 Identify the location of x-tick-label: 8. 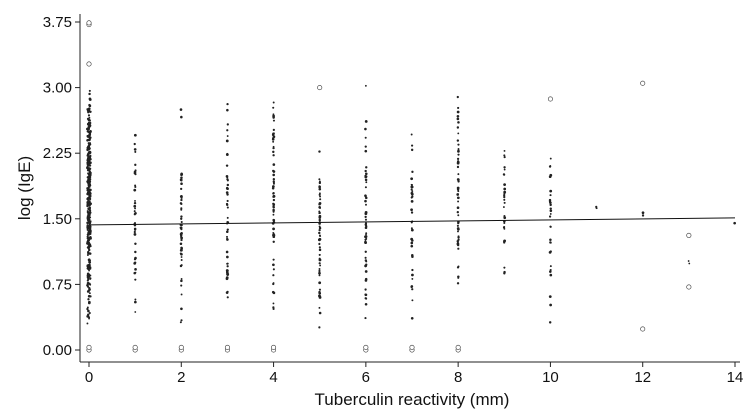
(458, 377).